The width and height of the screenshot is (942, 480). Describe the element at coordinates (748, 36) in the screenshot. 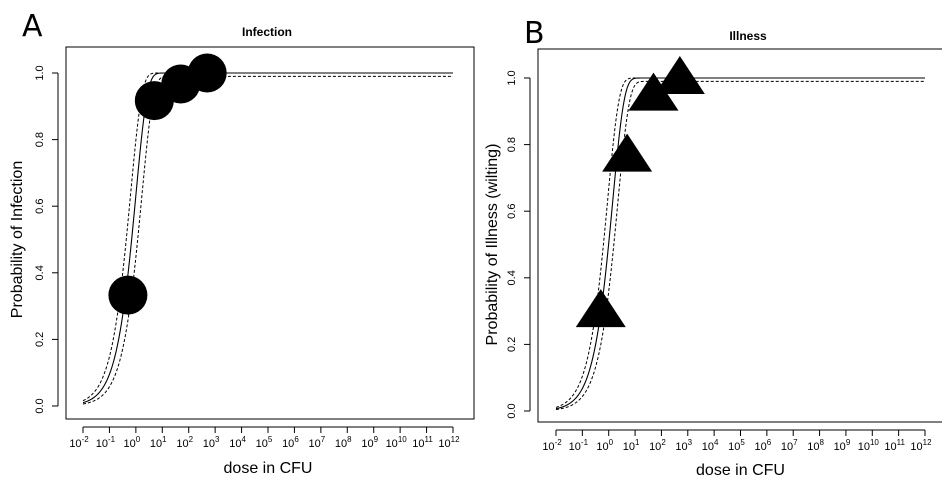

I see `chart-title: Illness` at that location.